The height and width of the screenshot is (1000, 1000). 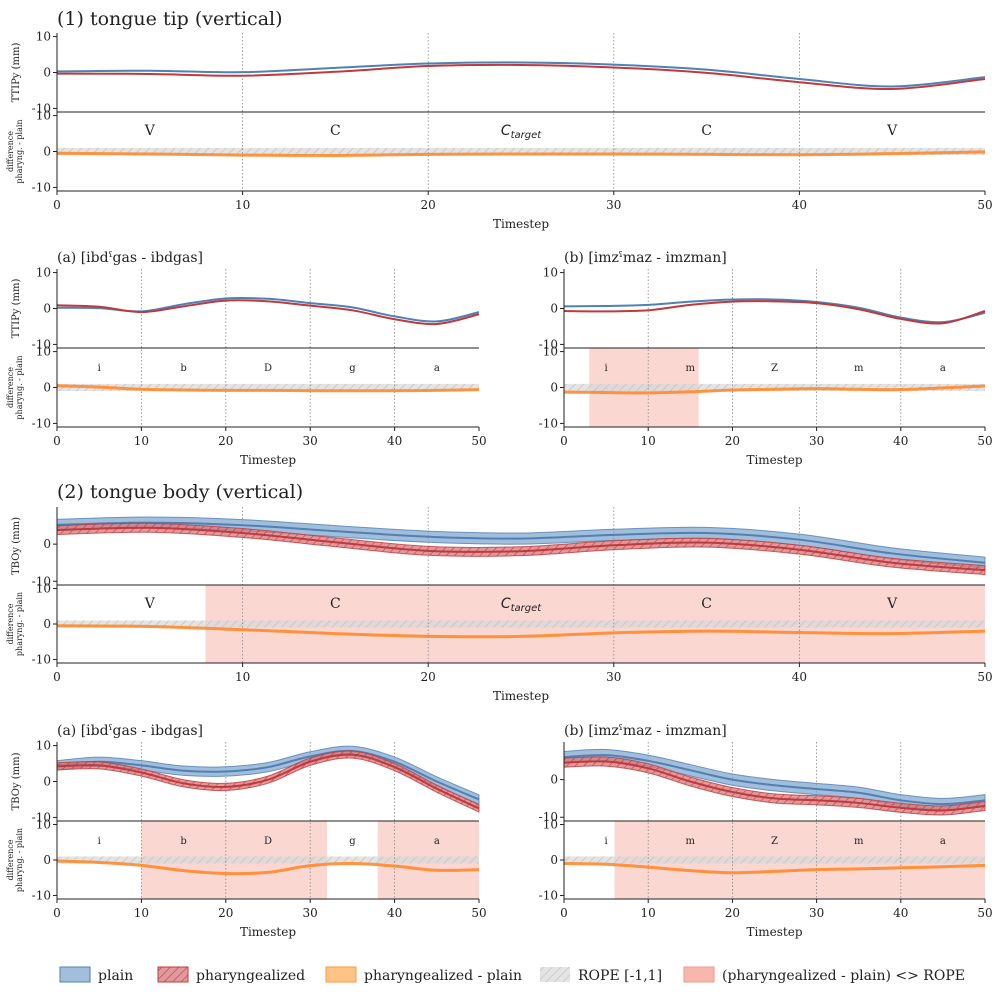 I want to click on legend-swatch-outside-rope, so click(x=699, y=974).